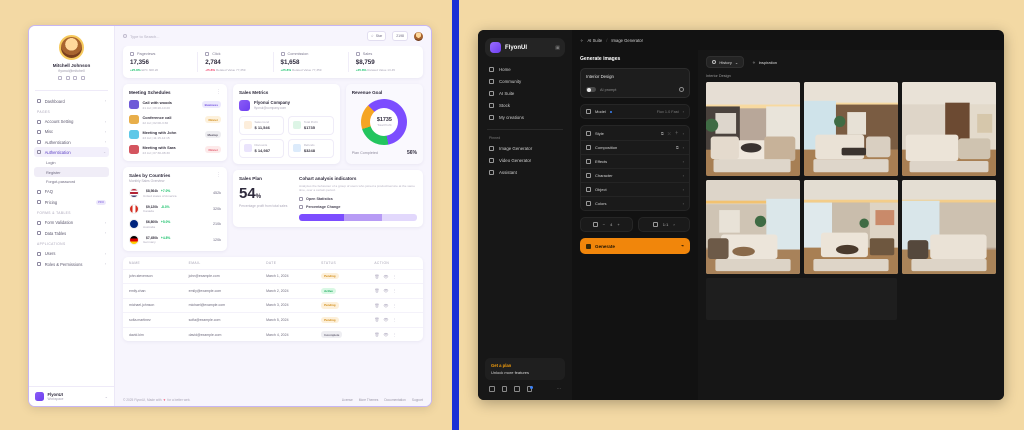 The width and height of the screenshot is (1024, 430). What do you see at coordinates (595, 40) in the screenshot?
I see `breadcrumb-root: AI Suite` at bounding box center [595, 40].